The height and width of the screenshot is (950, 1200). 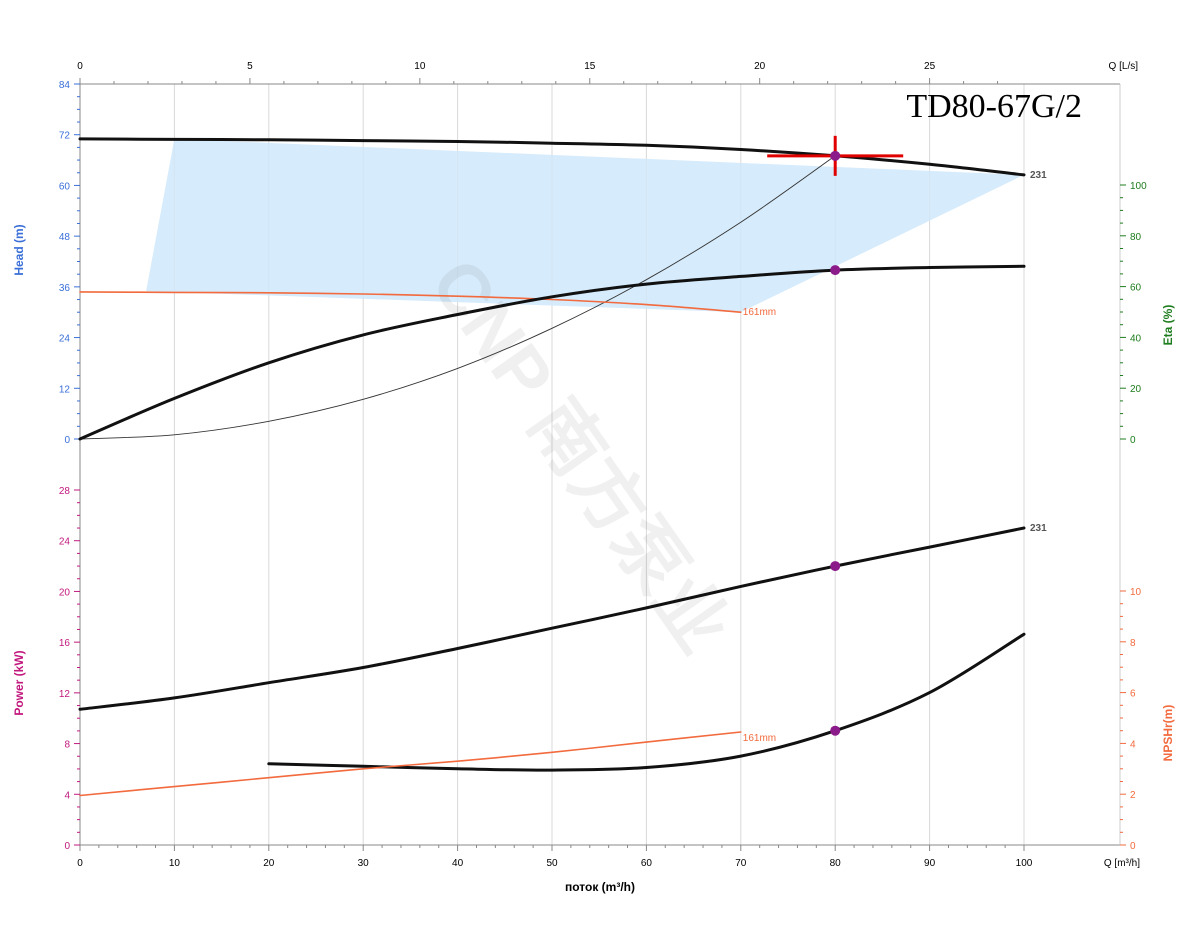 I want to click on power-tick-label: 20, so click(x=65, y=592).